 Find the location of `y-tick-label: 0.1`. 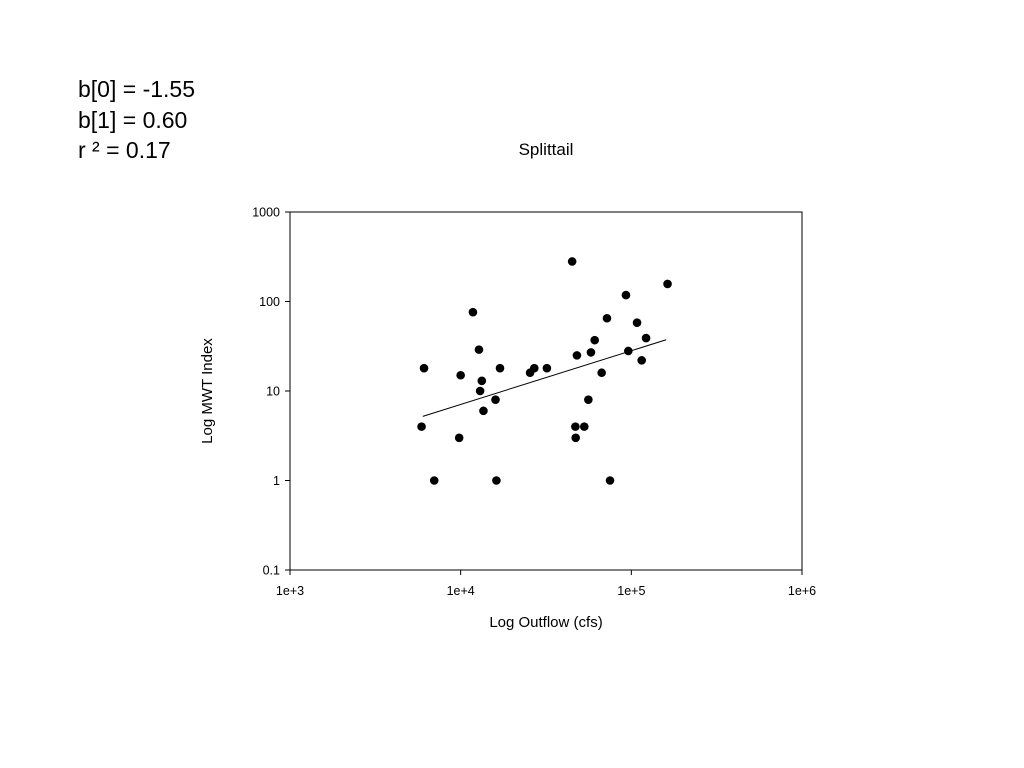

y-tick-label: 0.1 is located at coordinates (271, 571).